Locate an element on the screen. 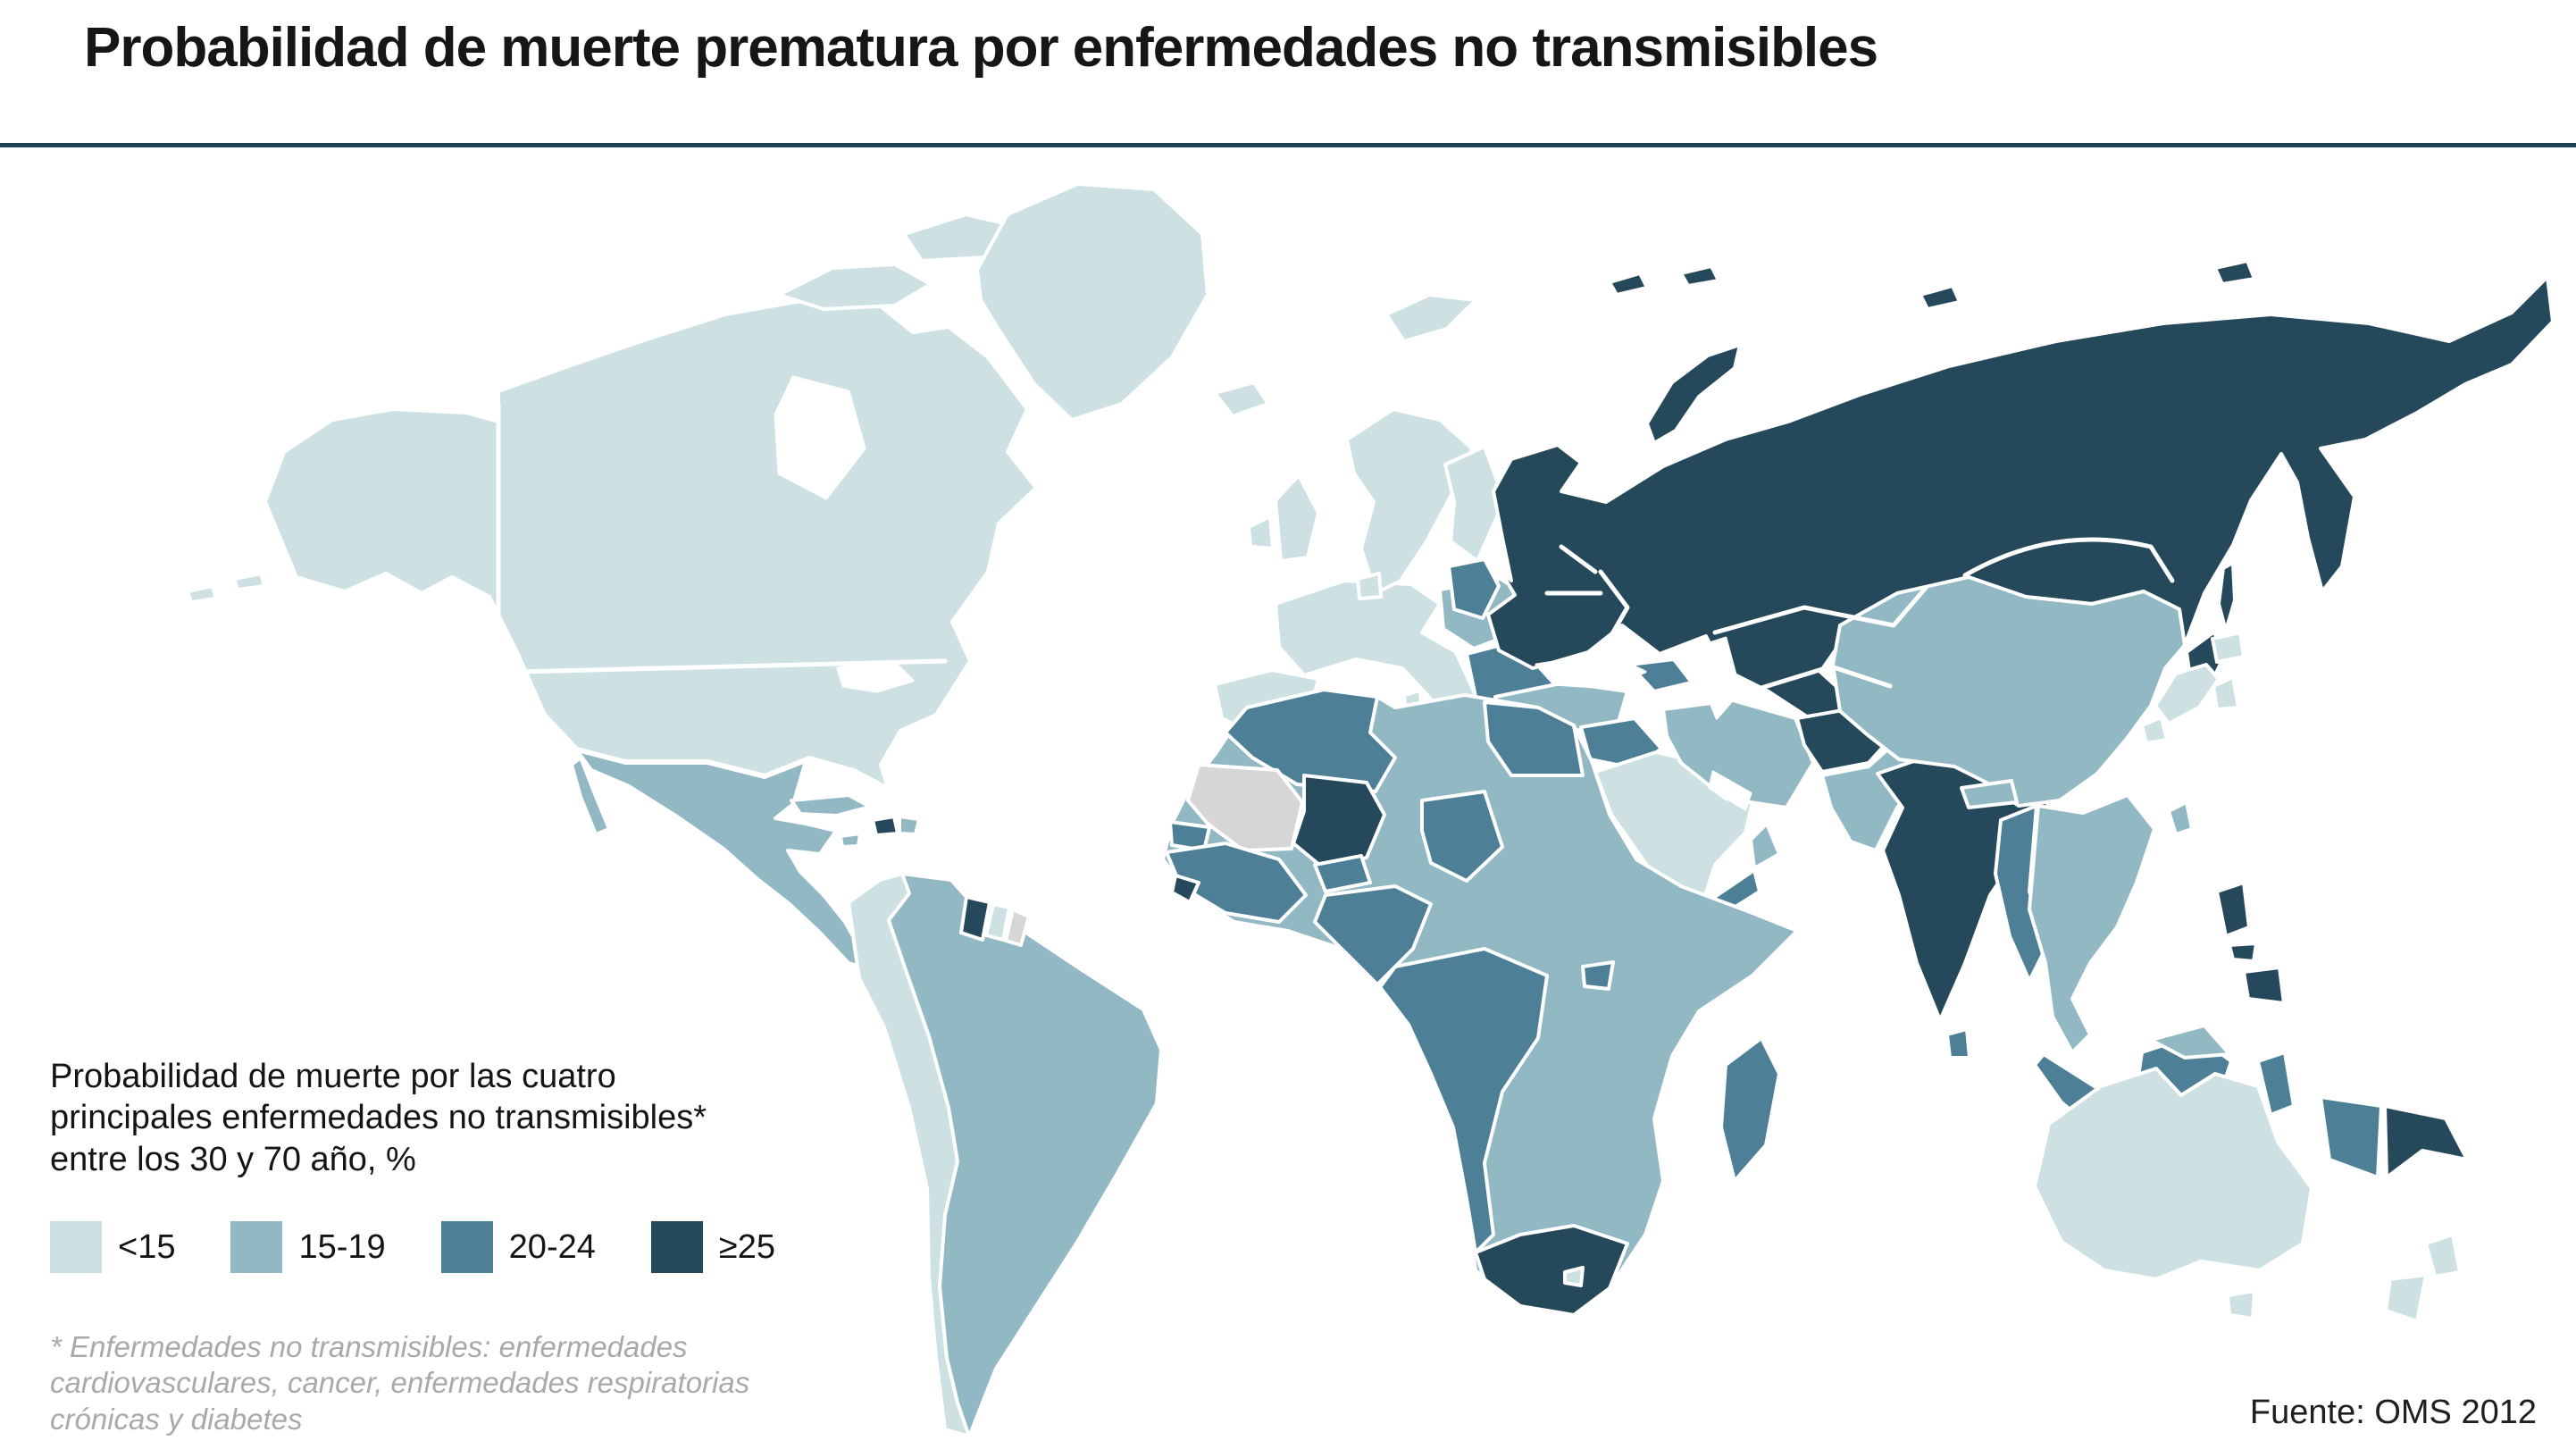  caspian-sea-water is located at coordinates (1720, 678).